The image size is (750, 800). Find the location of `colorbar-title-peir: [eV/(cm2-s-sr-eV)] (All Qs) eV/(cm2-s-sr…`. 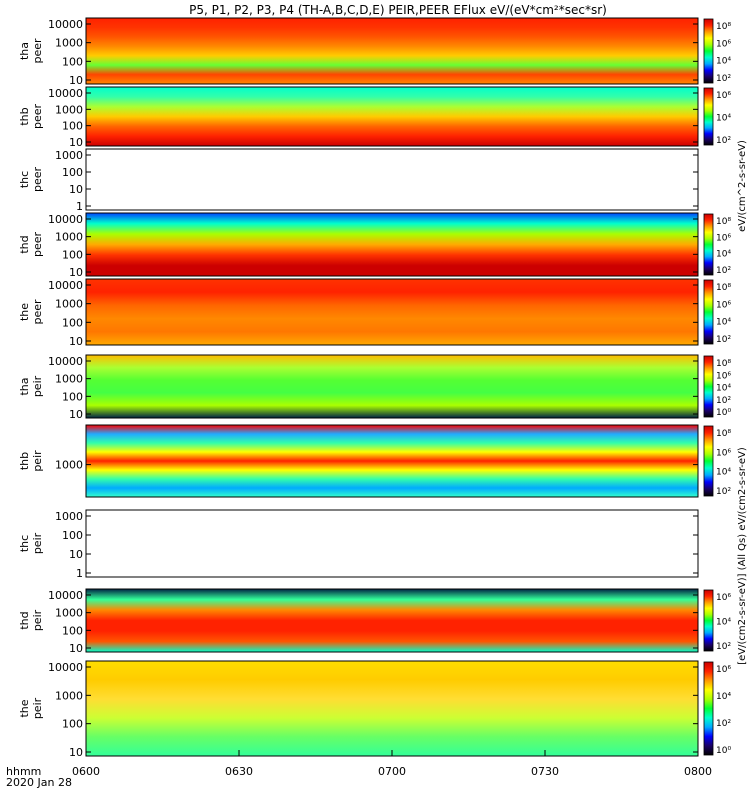

colorbar-title-peir: [eV/(cm2-s-sr-eV)] (All Qs) eV/(cm2-s-sr… is located at coordinates (742, 556).